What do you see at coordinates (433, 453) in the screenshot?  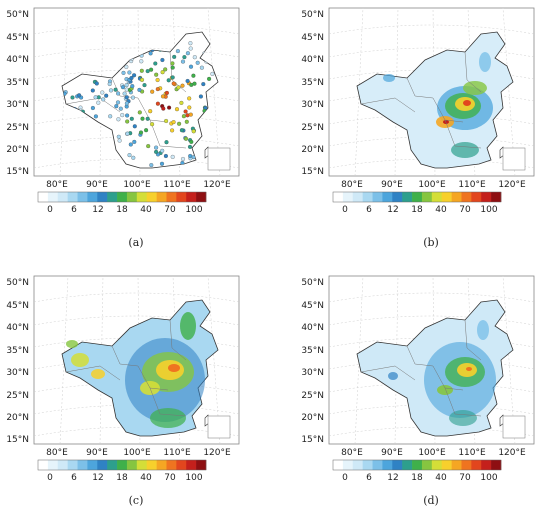 I see `lon-axis-labels: 80°E 90°E 100°E 110°E 120°E` at bounding box center [433, 453].